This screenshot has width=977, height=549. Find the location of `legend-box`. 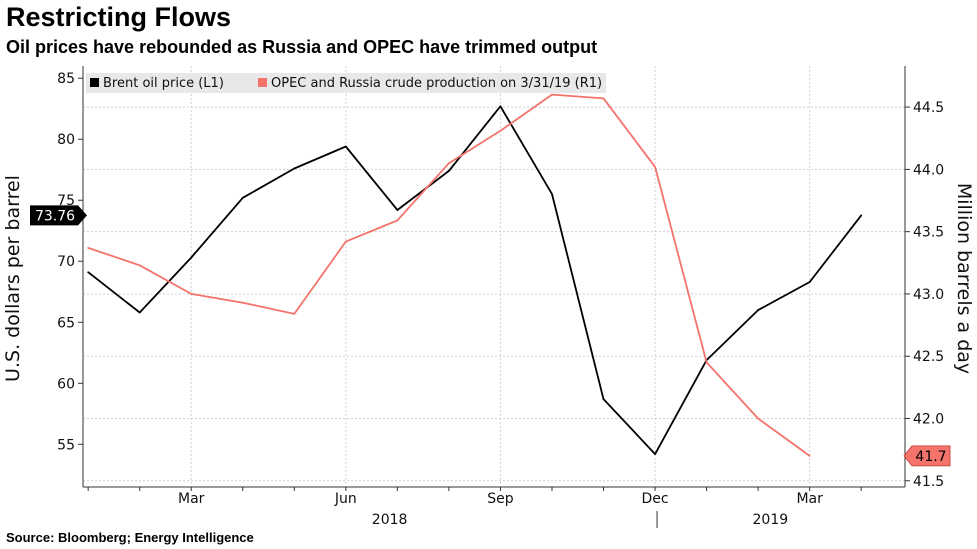

legend-box is located at coordinates (346, 83).